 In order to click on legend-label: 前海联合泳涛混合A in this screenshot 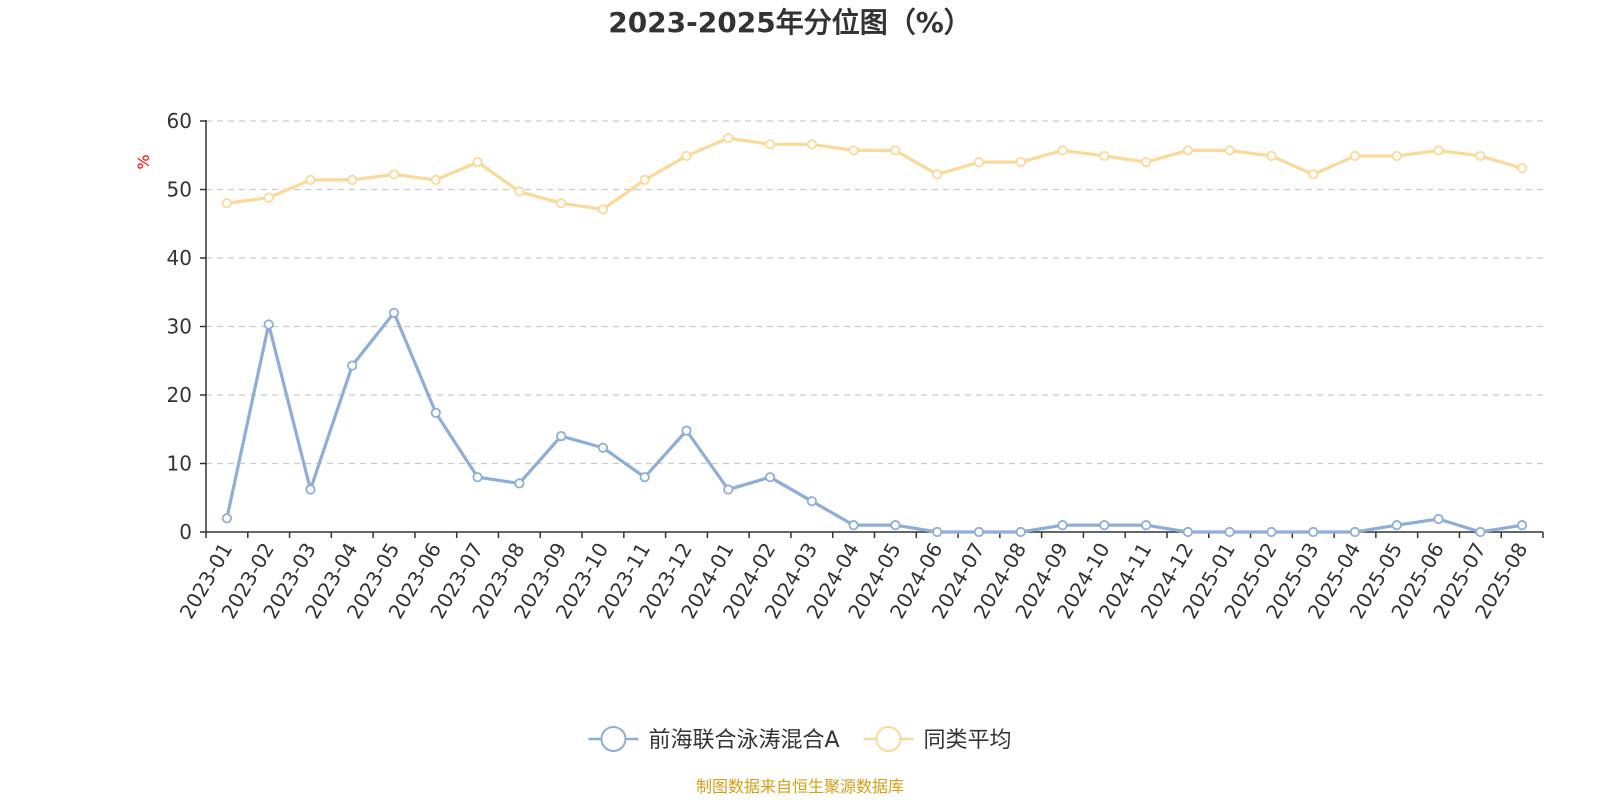, I will do `click(743, 740)`.